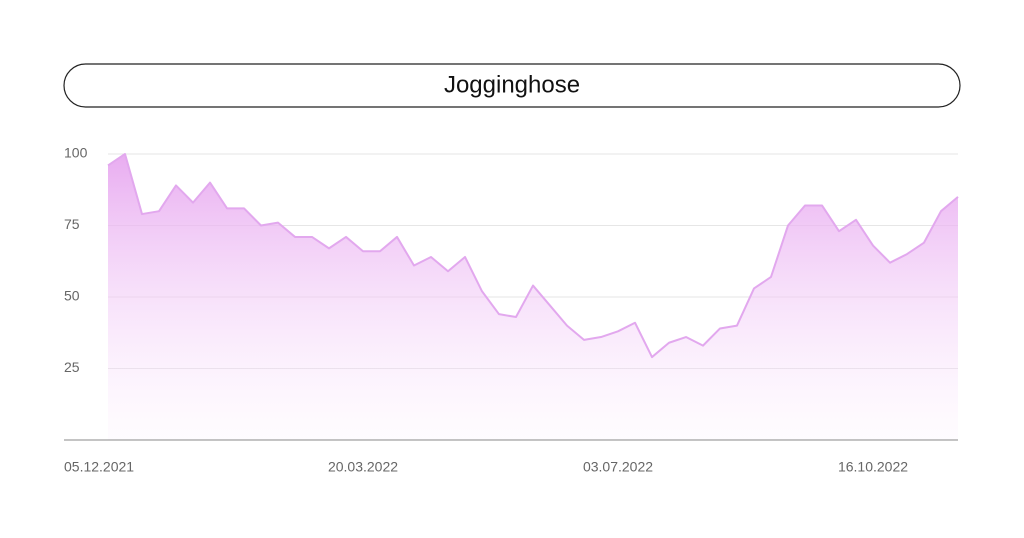 The width and height of the screenshot is (1024, 538). What do you see at coordinates (72, 224) in the screenshot?
I see `y-tick-label: 75` at bounding box center [72, 224].